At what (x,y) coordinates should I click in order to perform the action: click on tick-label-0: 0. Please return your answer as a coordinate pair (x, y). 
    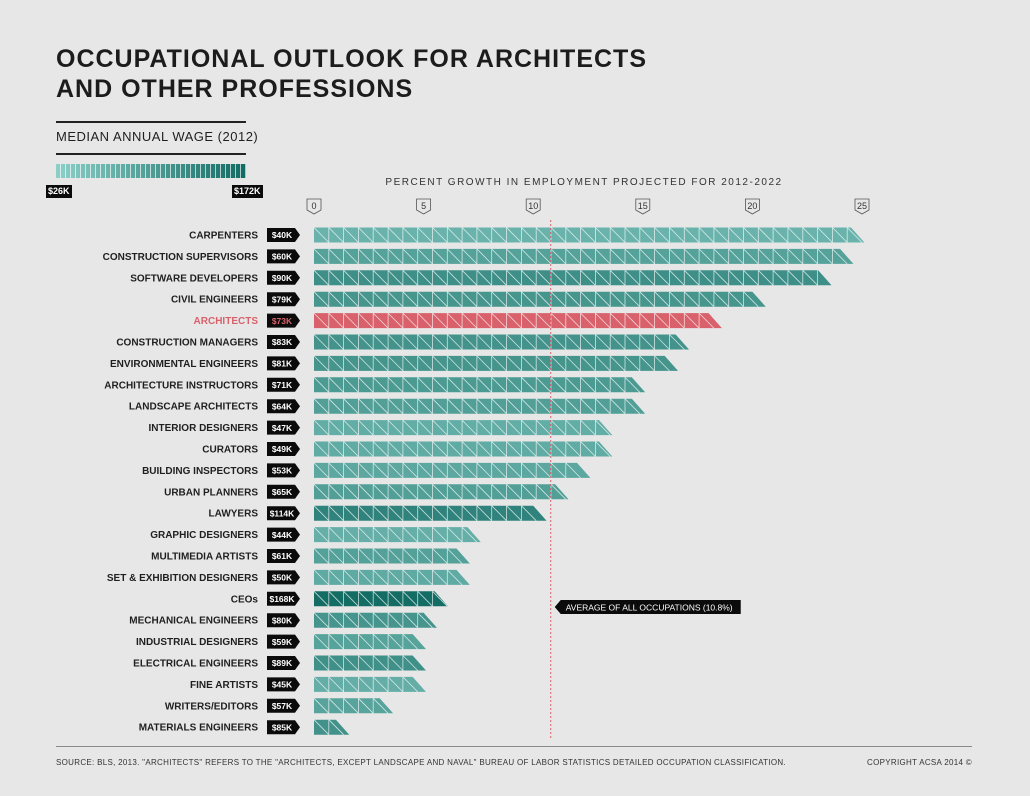
    Looking at the image, I should click on (313, 206).